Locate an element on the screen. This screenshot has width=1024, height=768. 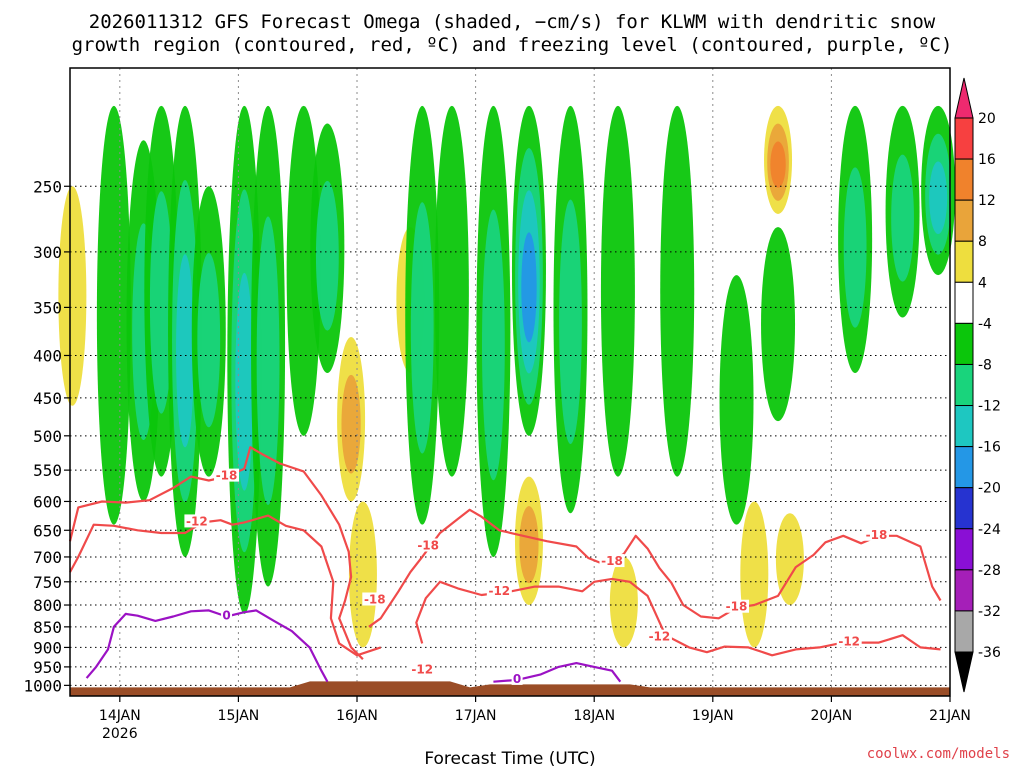
terrain-fill is located at coordinates (510, 688).